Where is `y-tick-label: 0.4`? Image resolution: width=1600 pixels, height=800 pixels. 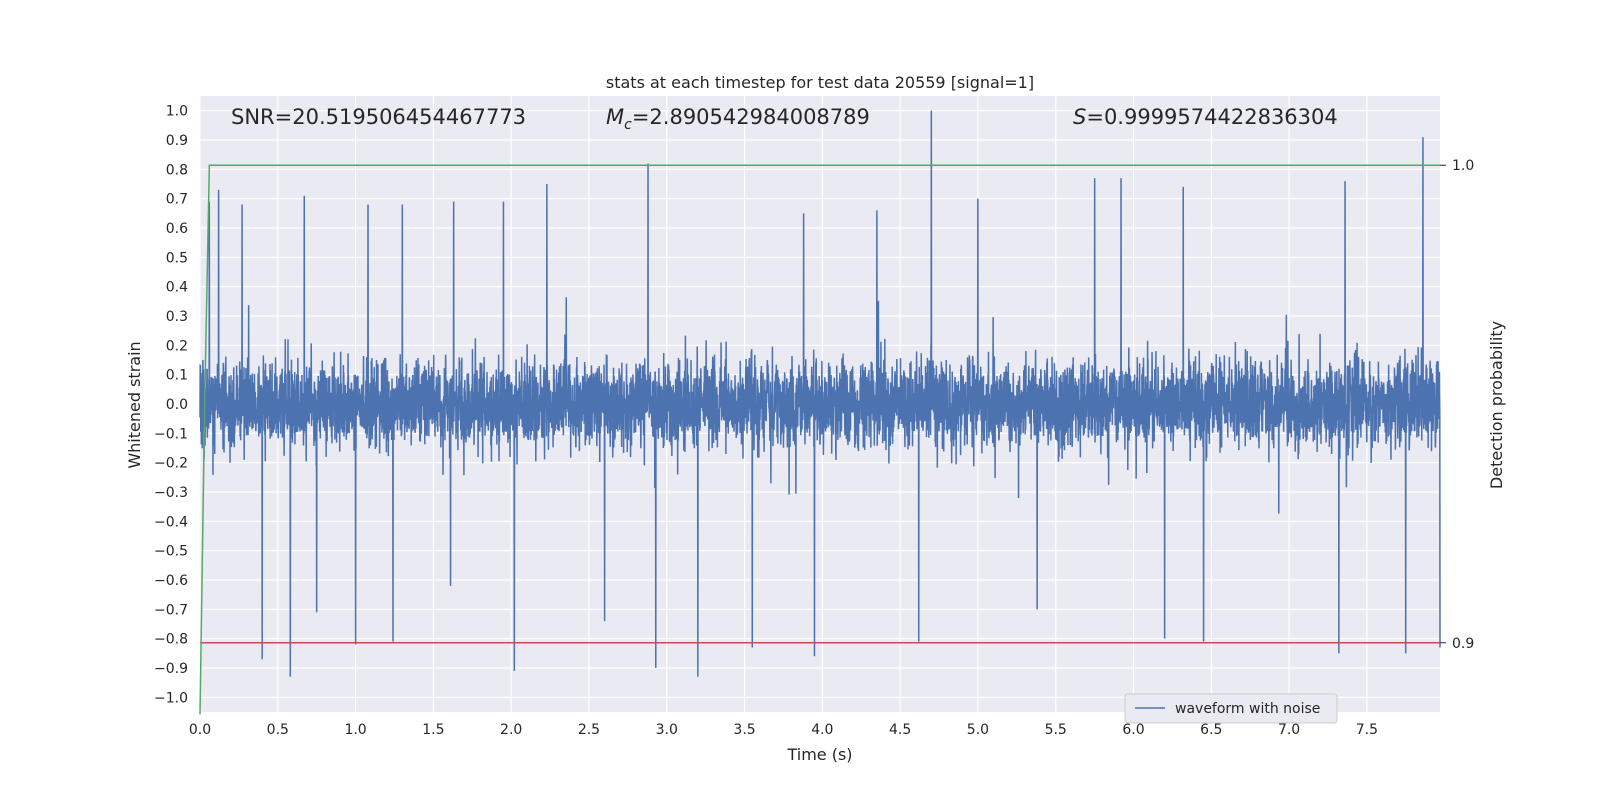 y-tick-label: 0.4 is located at coordinates (177, 288).